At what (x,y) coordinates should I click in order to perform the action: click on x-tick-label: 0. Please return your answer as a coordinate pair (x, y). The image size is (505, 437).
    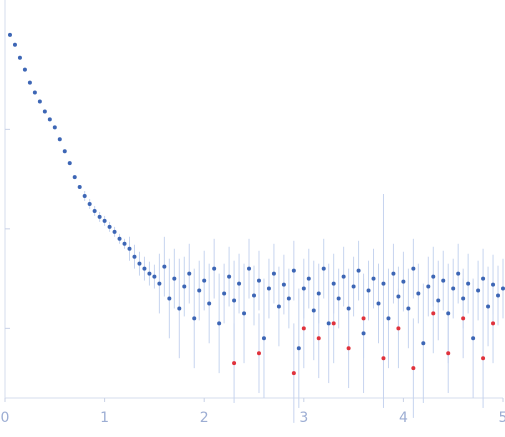
    Looking at the image, I should click on (5, 418).